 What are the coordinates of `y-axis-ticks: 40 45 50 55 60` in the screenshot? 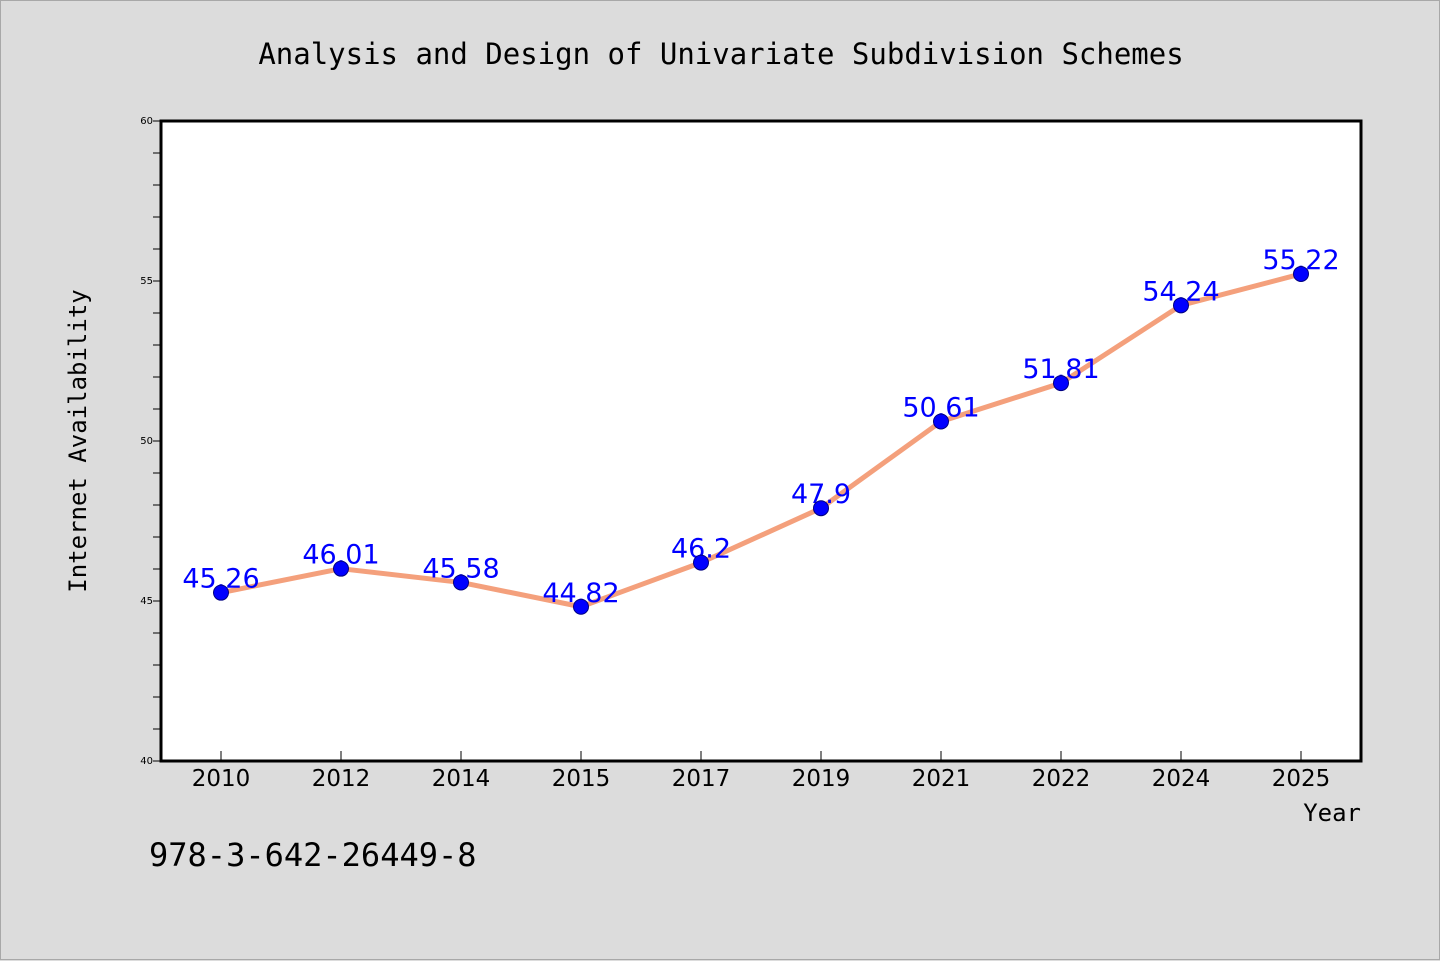 It's located at (150, 441).